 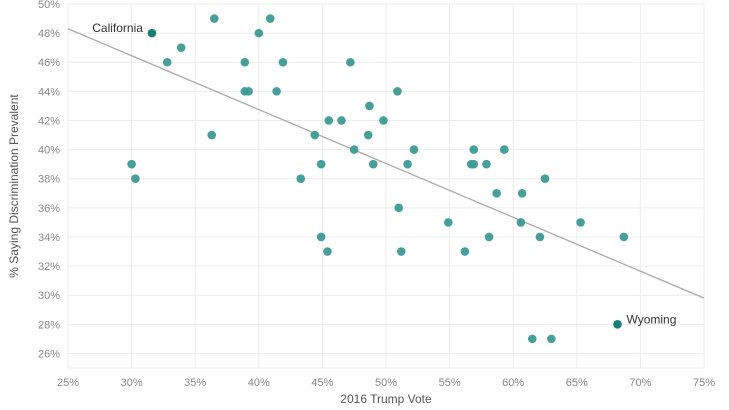 I want to click on x-tick-label: 50%, so click(x=386, y=383).